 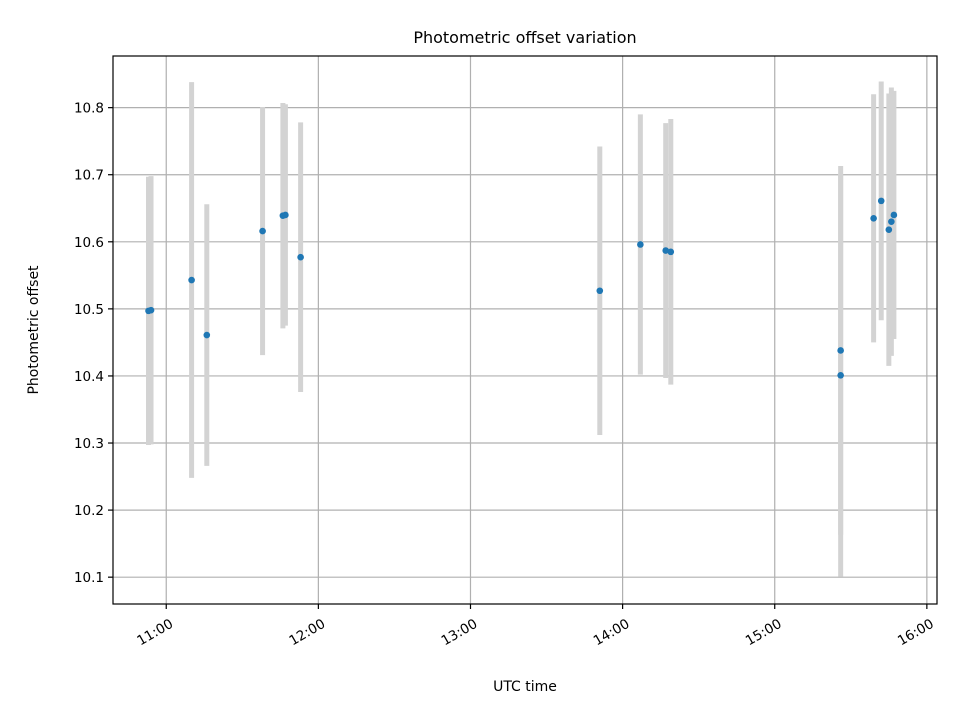 I want to click on x-tick-label: 16:00, so click(x=916, y=632).